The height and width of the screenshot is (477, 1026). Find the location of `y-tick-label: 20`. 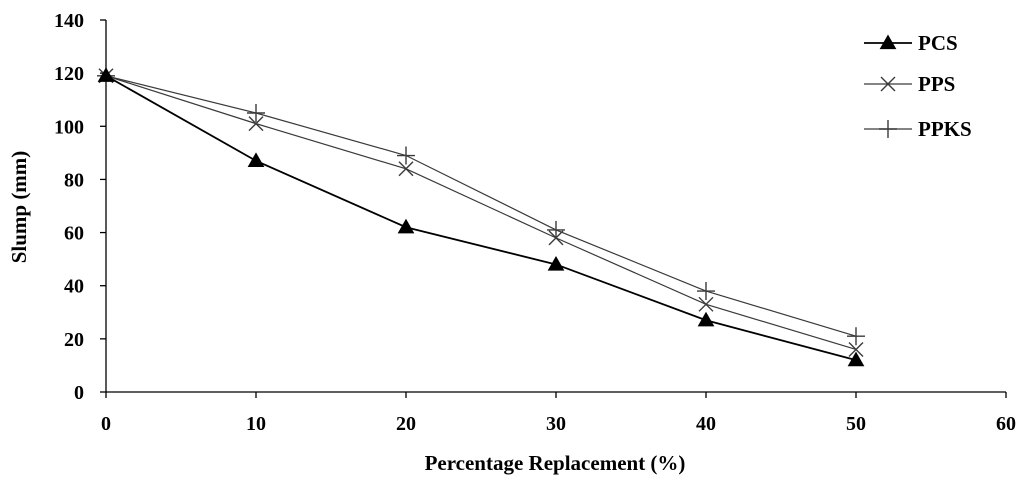

y-tick-label: 20 is located at coordinates (74, 340).